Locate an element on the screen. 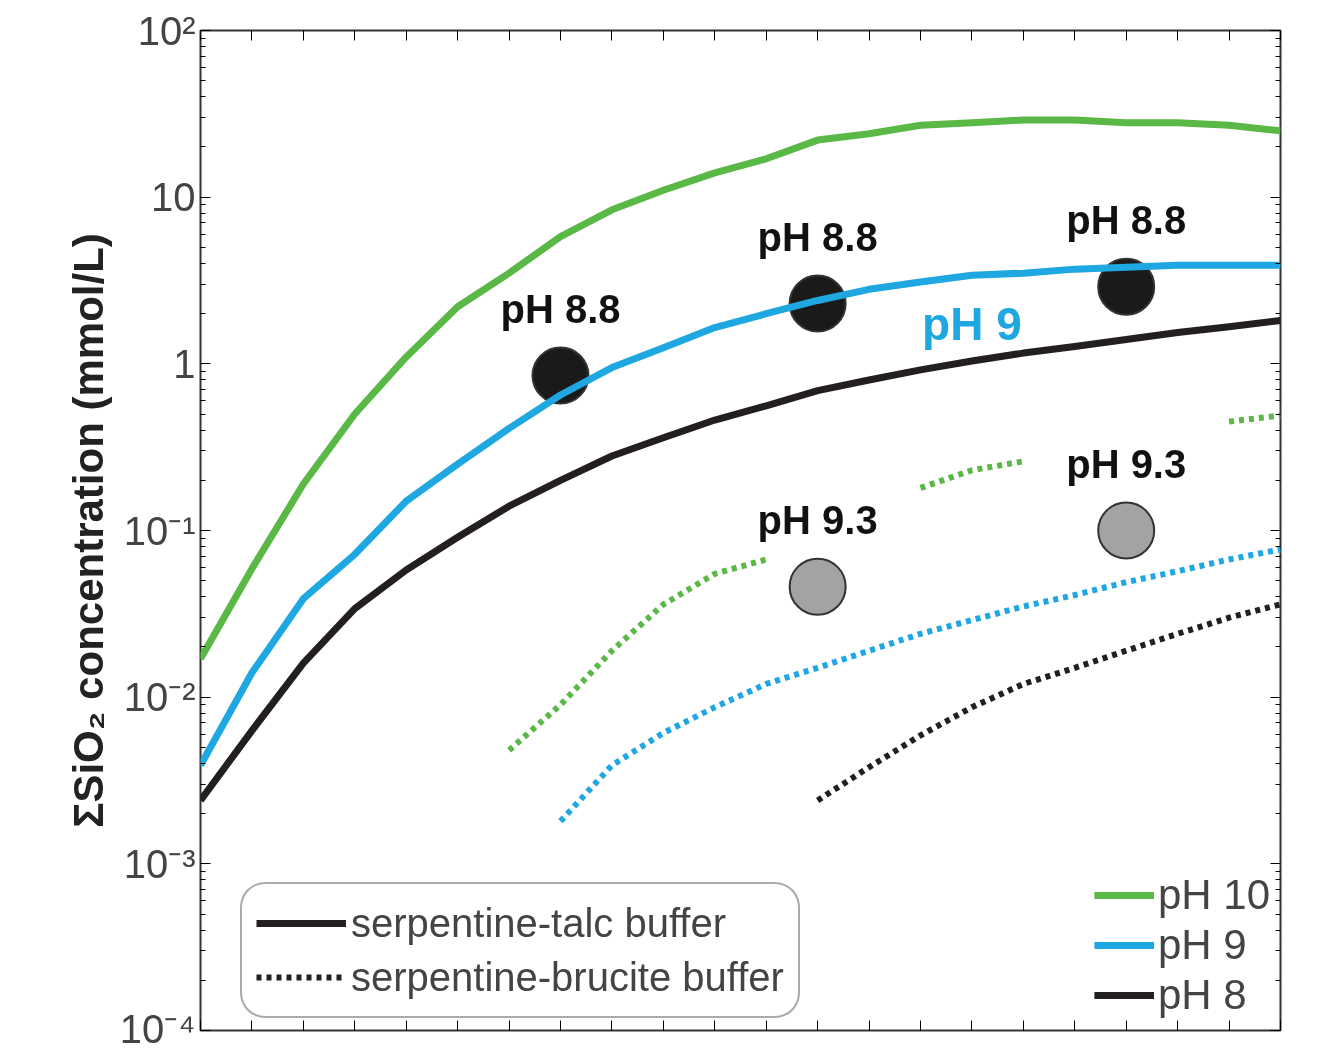  legend-label: pH 9 is located at coordinates (1202, 945).